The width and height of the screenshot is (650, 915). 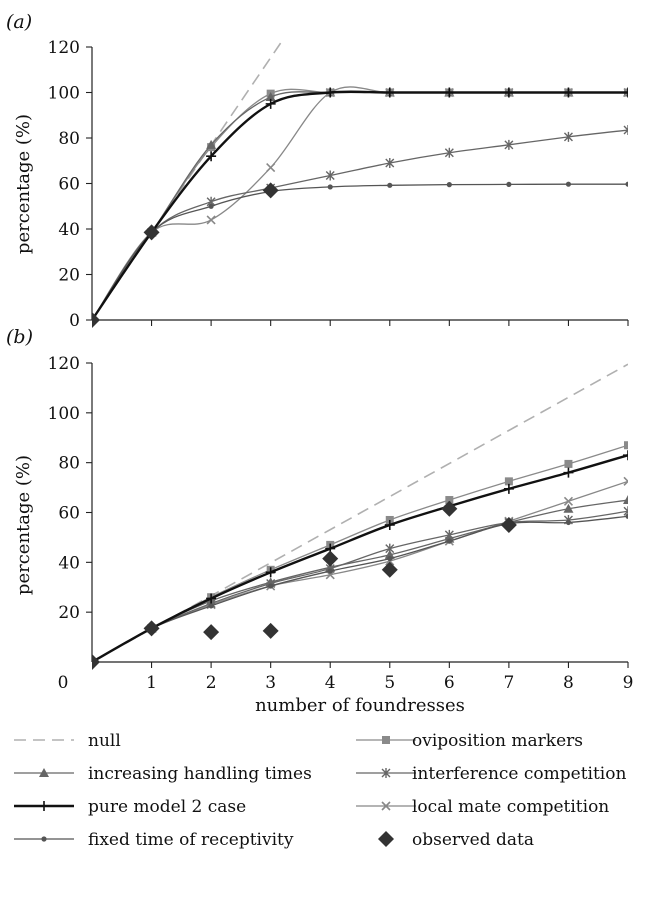 What do you see at coordinates (167, 807) in the screenshot?
I see `legend-label: pure model 2 case` at bounding box center [167, 807].